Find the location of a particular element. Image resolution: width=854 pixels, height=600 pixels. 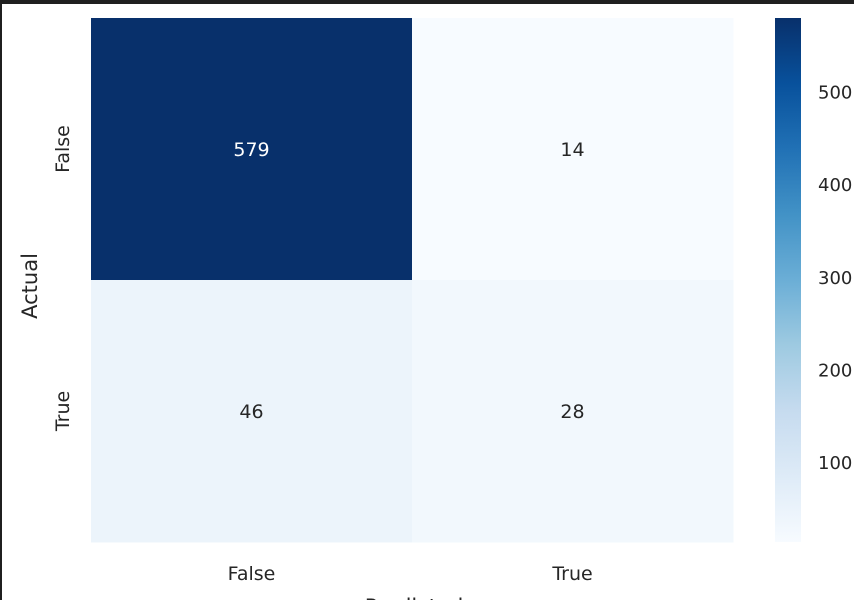

colorbar is located at coordinates (788, 280).